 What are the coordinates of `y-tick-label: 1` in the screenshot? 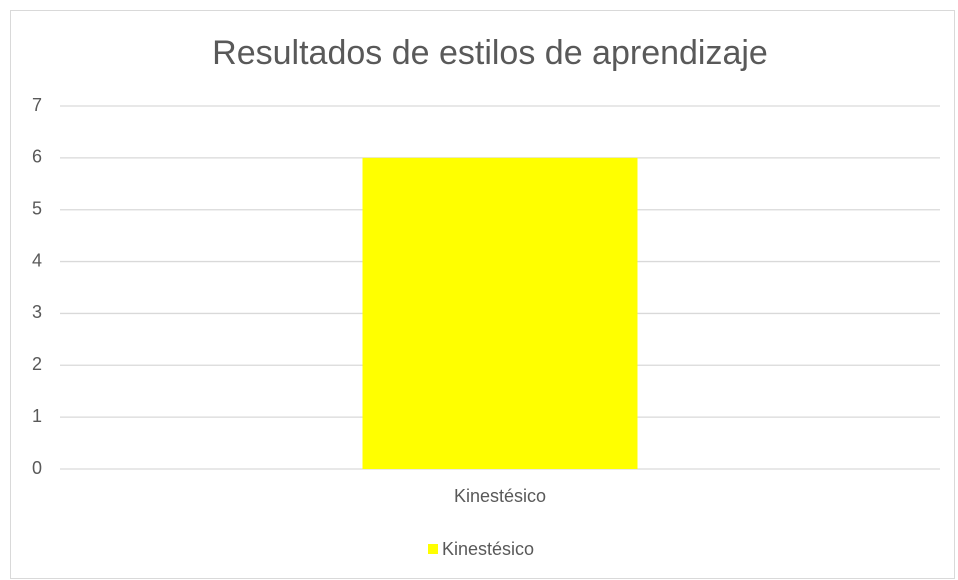 It's located at (37, 416).